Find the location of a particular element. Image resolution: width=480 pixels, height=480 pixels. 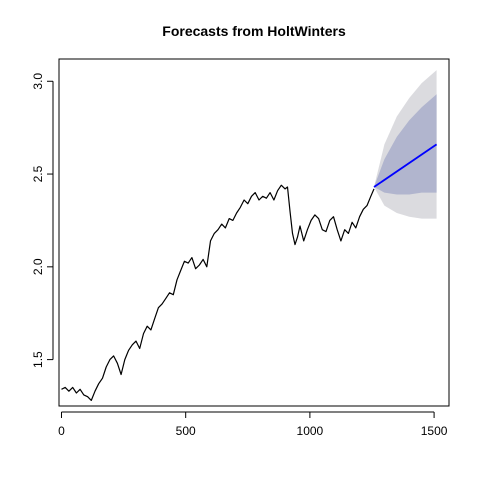

y-tick-label: 2.0 is located at coordinates (38, 266).